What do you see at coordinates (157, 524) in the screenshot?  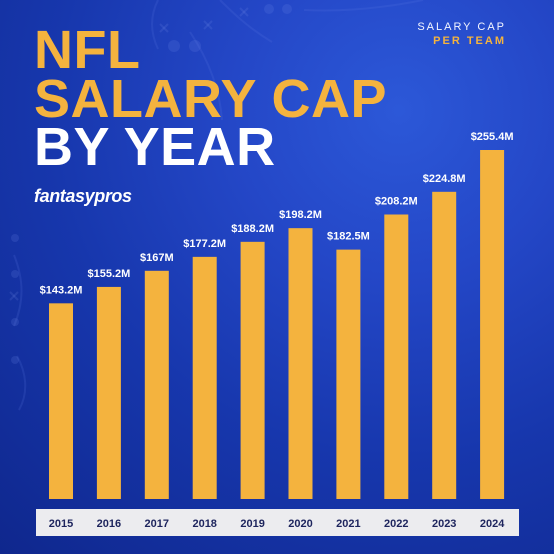 I see `year-label-2017: 2017` at bounding box center [157, 524].